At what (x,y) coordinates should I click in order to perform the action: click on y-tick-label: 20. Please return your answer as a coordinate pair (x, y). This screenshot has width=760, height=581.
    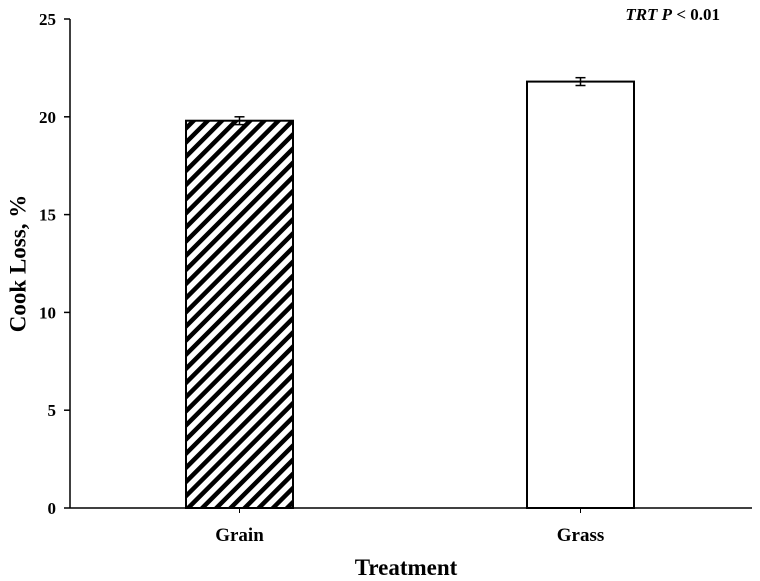
    Looking at the image, I should click on (47, 117).